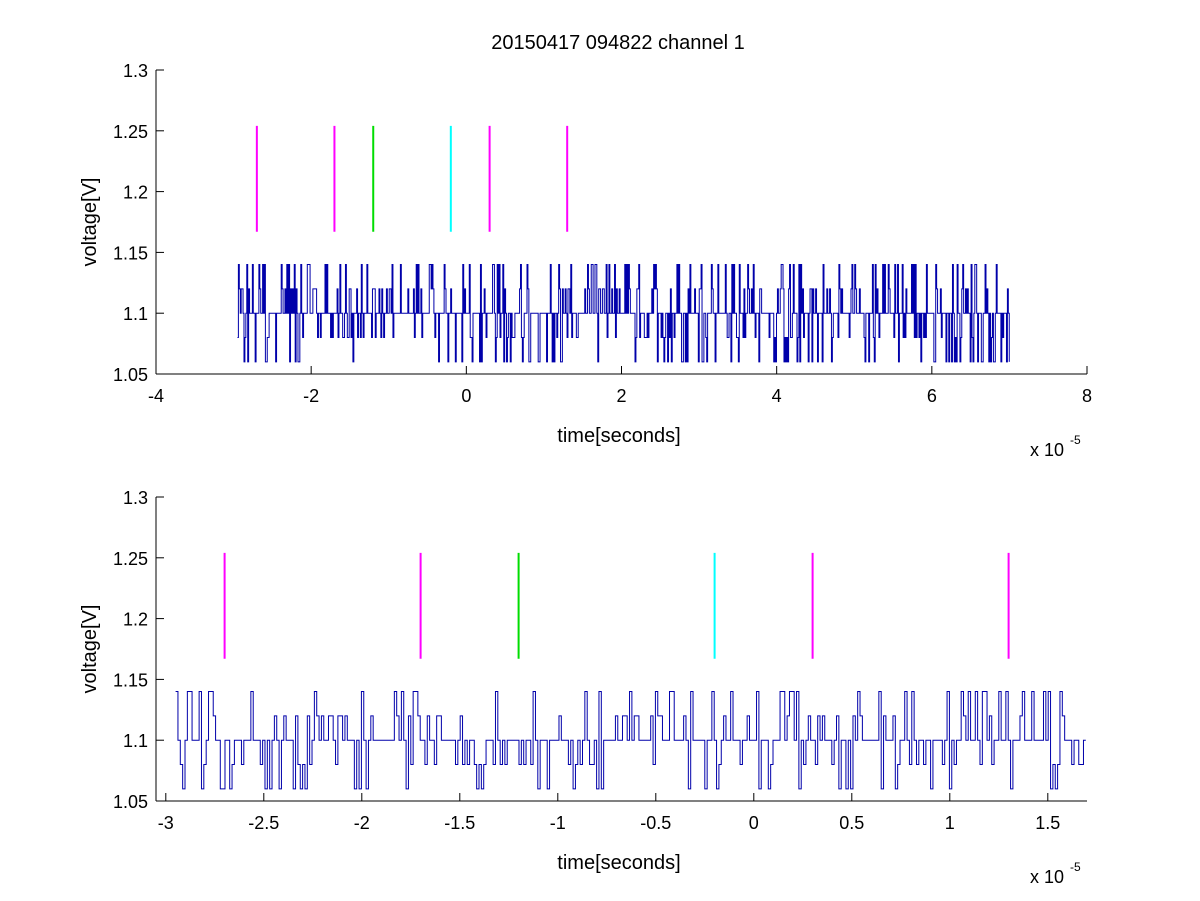  I want to click on bottom-x-tick-label: 1.5, so click(1047, 823).